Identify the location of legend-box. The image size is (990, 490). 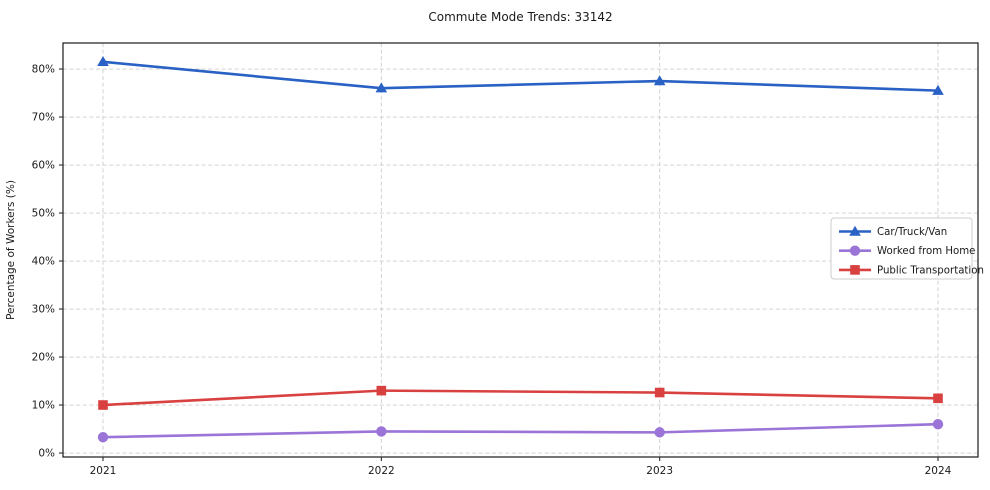
(901, 248).